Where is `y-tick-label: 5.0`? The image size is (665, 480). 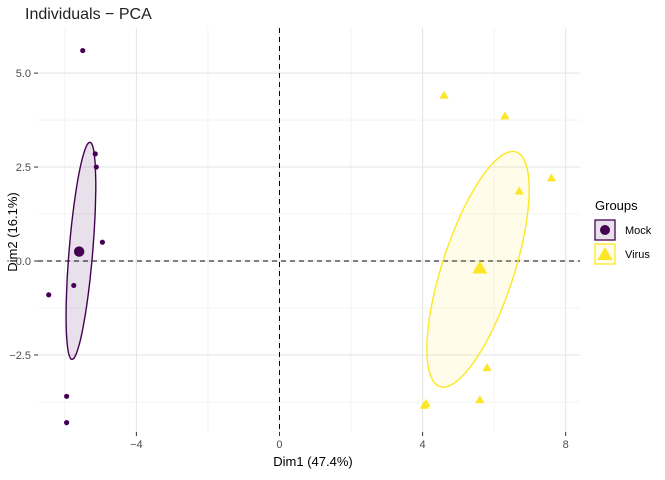
y-tick-label: 5.0 is located at coordinates (23, 74).